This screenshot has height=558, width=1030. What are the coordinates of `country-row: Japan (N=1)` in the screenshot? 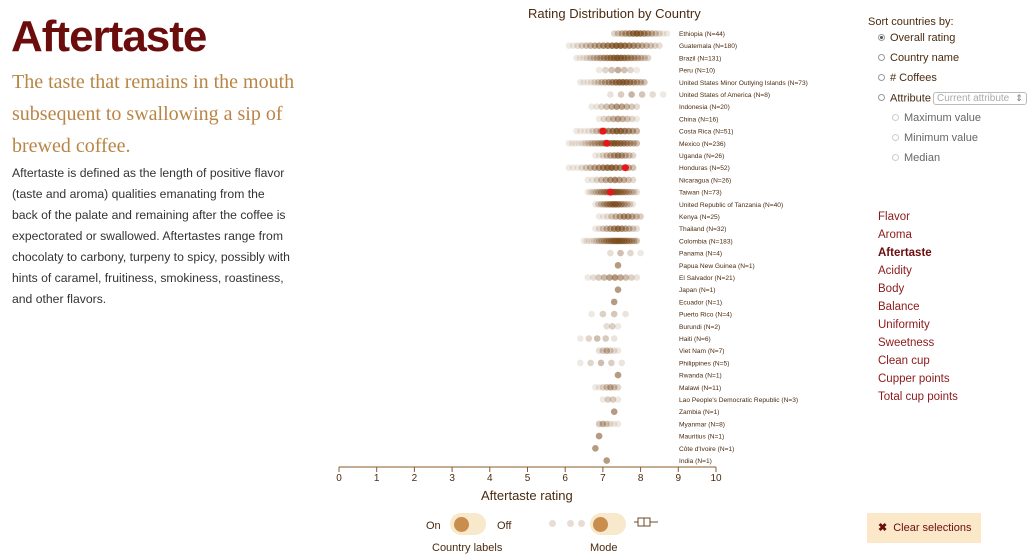 It's located at (665, 290).